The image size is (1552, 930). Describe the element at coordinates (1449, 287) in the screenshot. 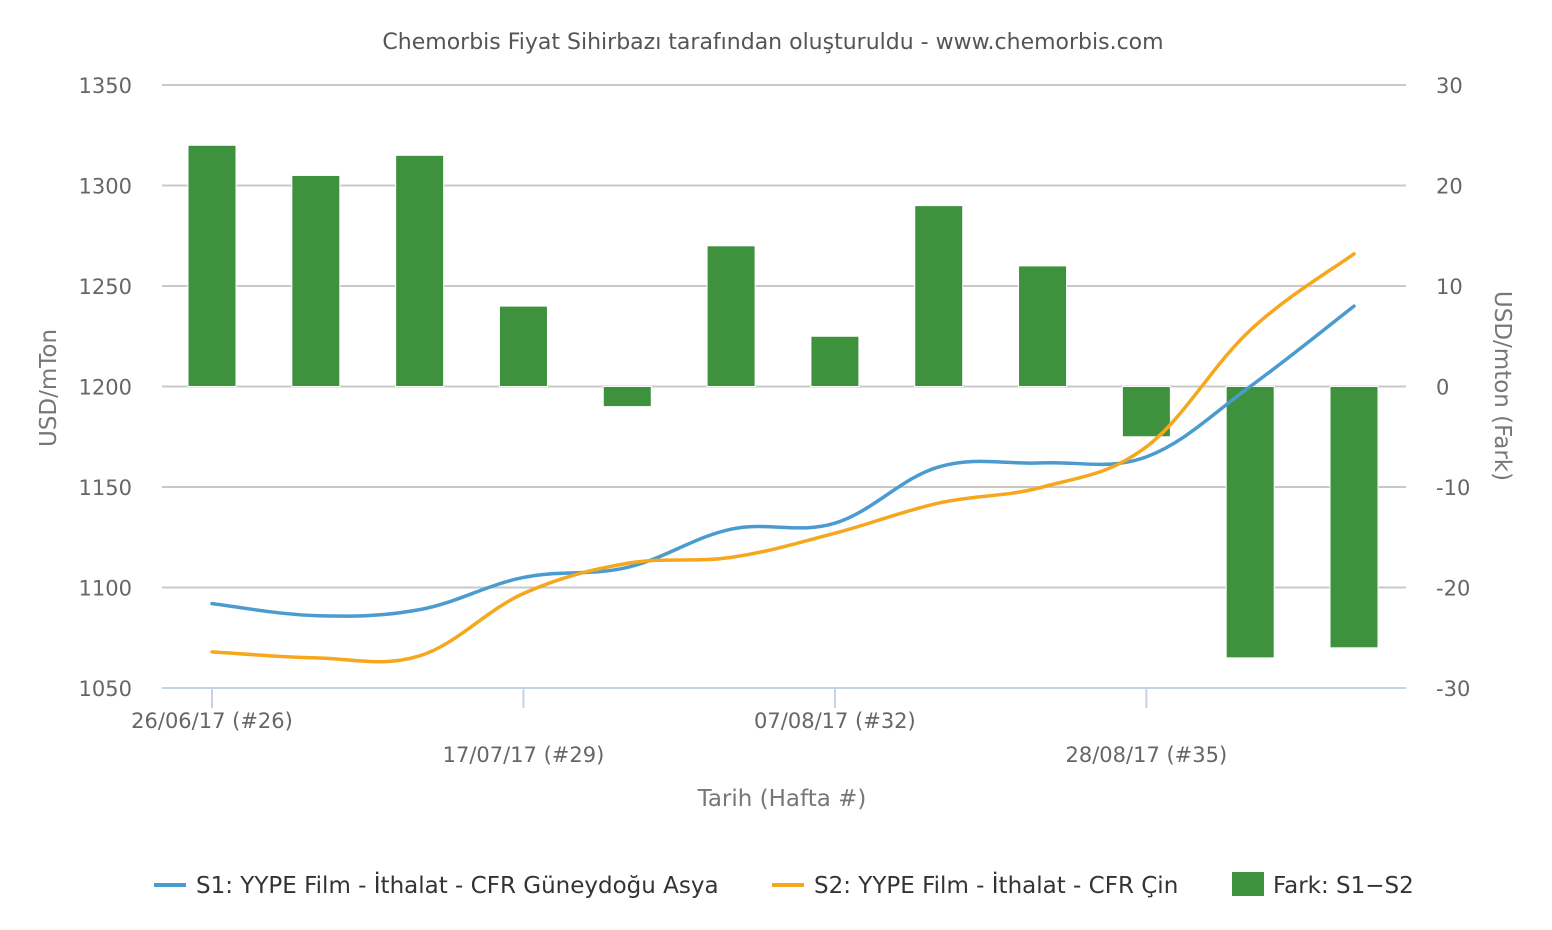

I see `y-right-tick-label: 10` at that location.